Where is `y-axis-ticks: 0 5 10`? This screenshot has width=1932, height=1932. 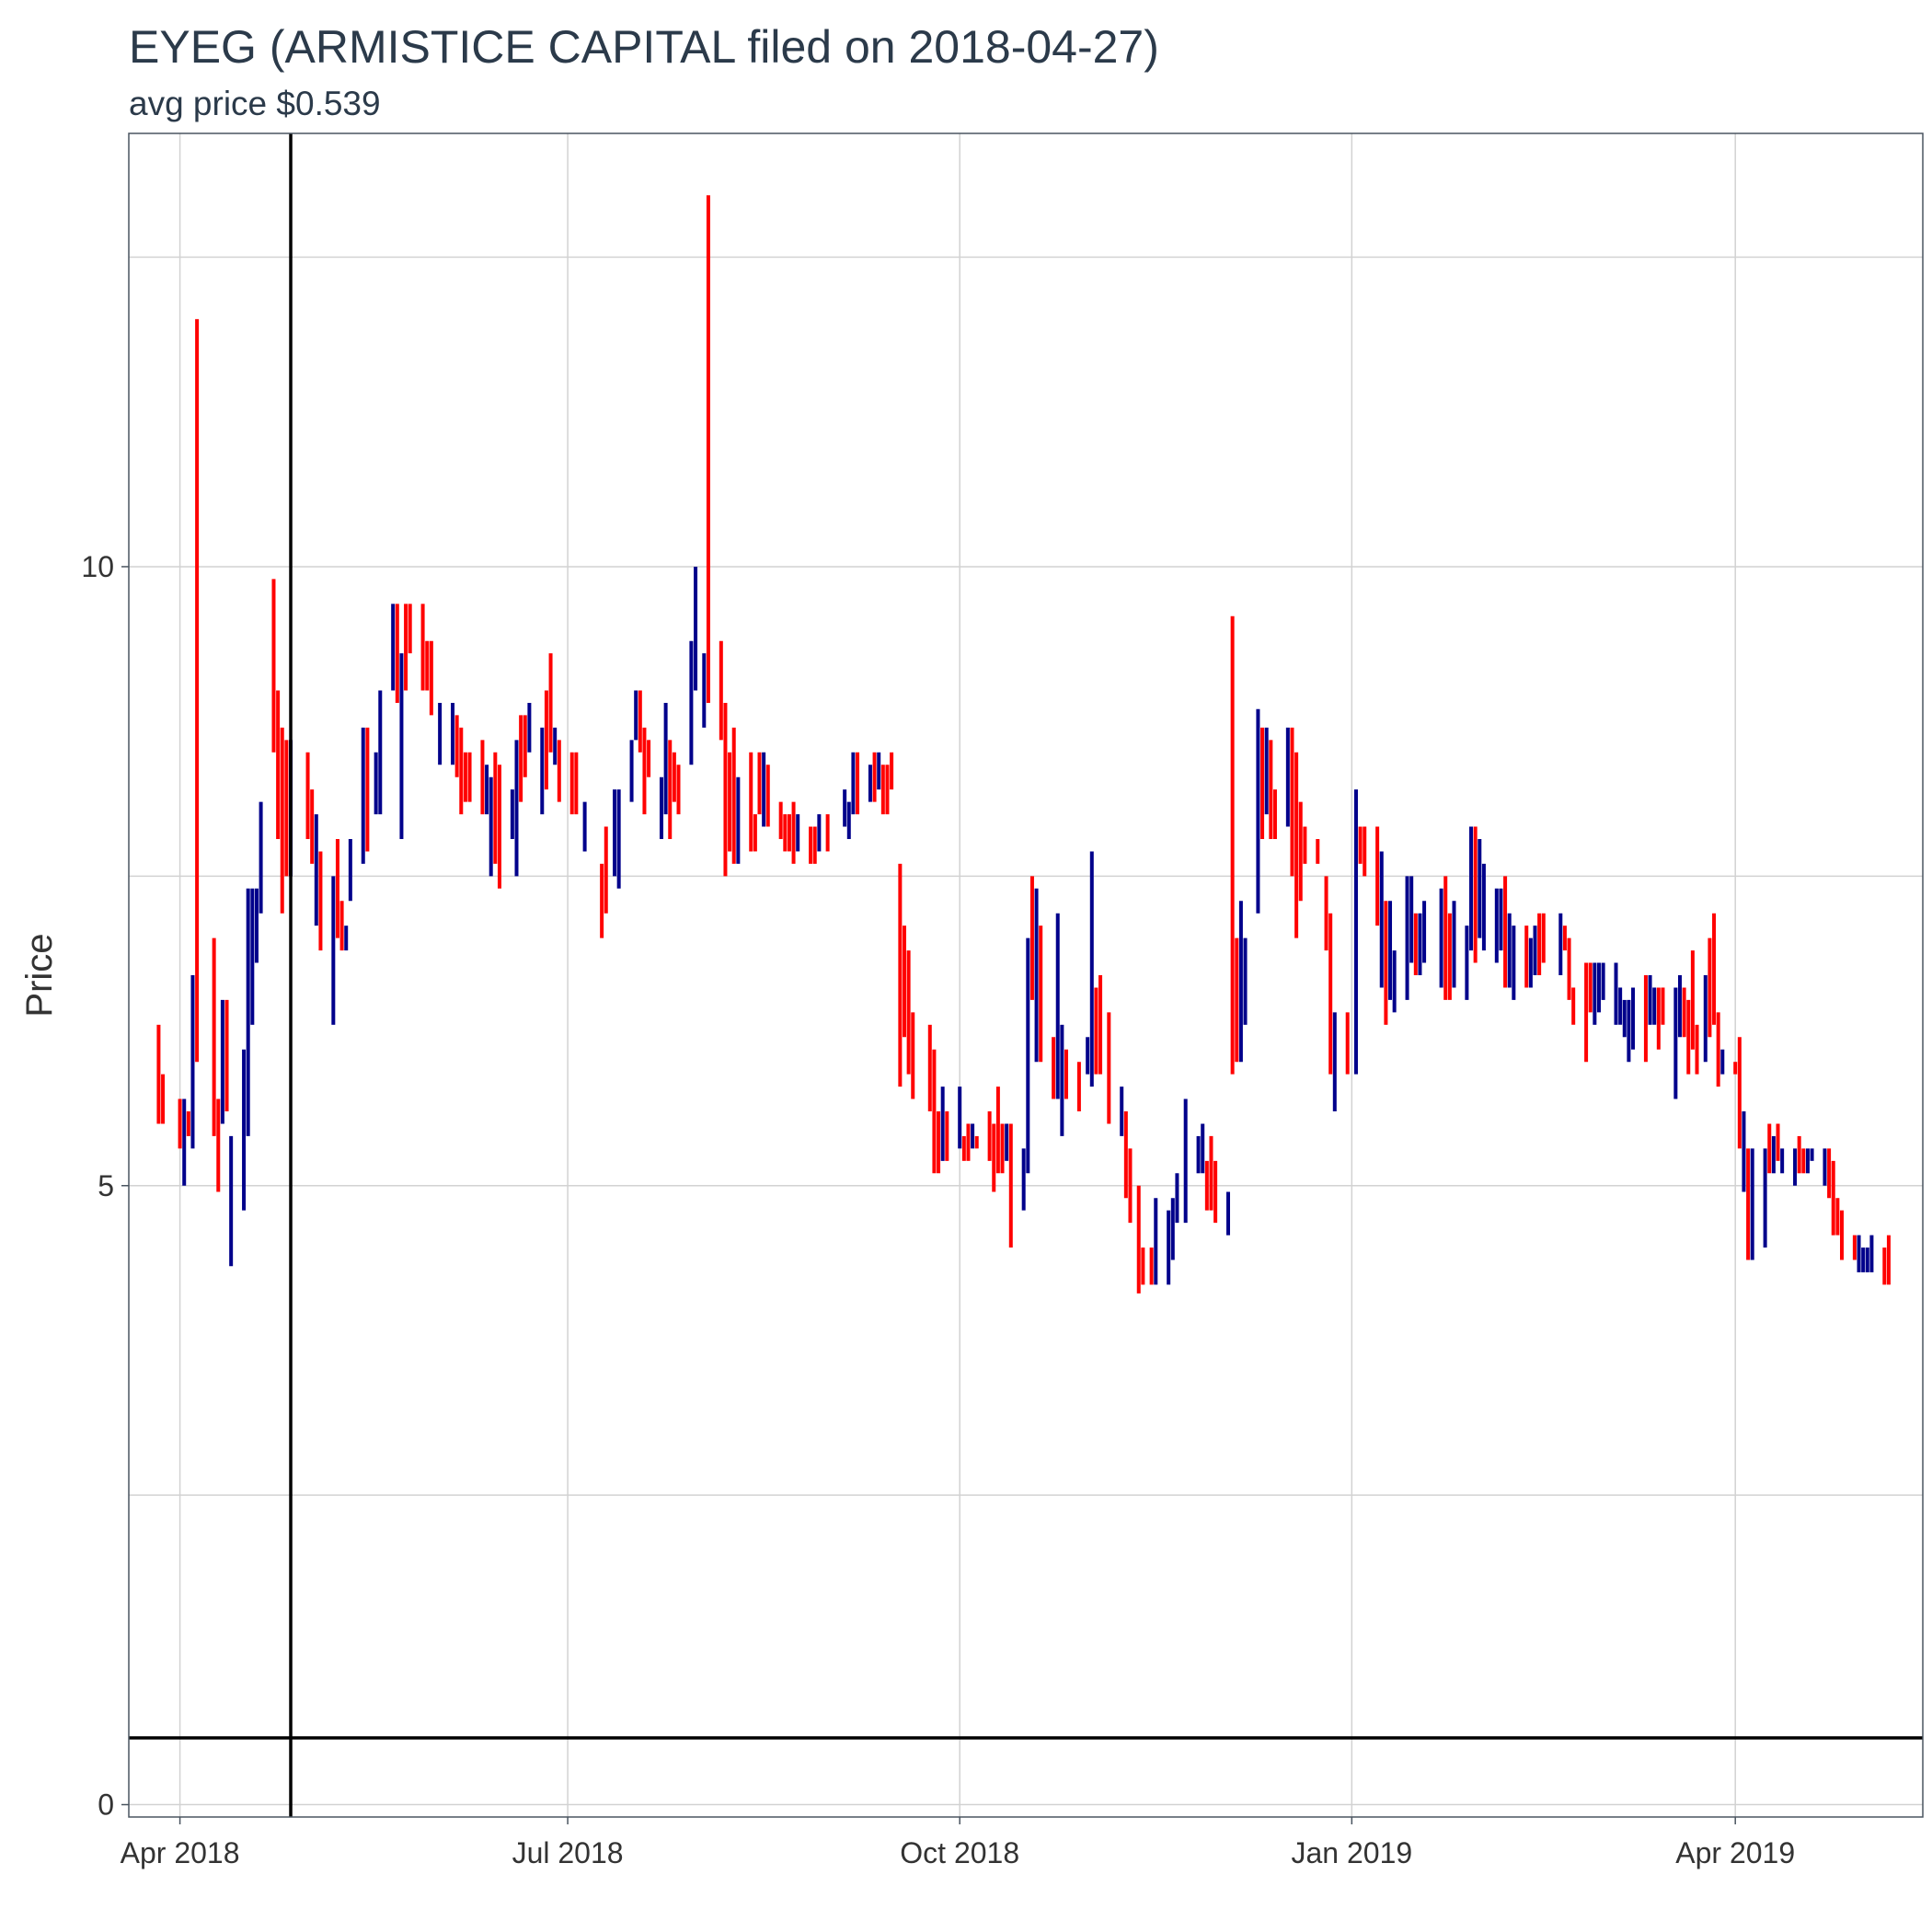
y-axis-ticks: 0 5 10 is located at coordinates (105, 1186).